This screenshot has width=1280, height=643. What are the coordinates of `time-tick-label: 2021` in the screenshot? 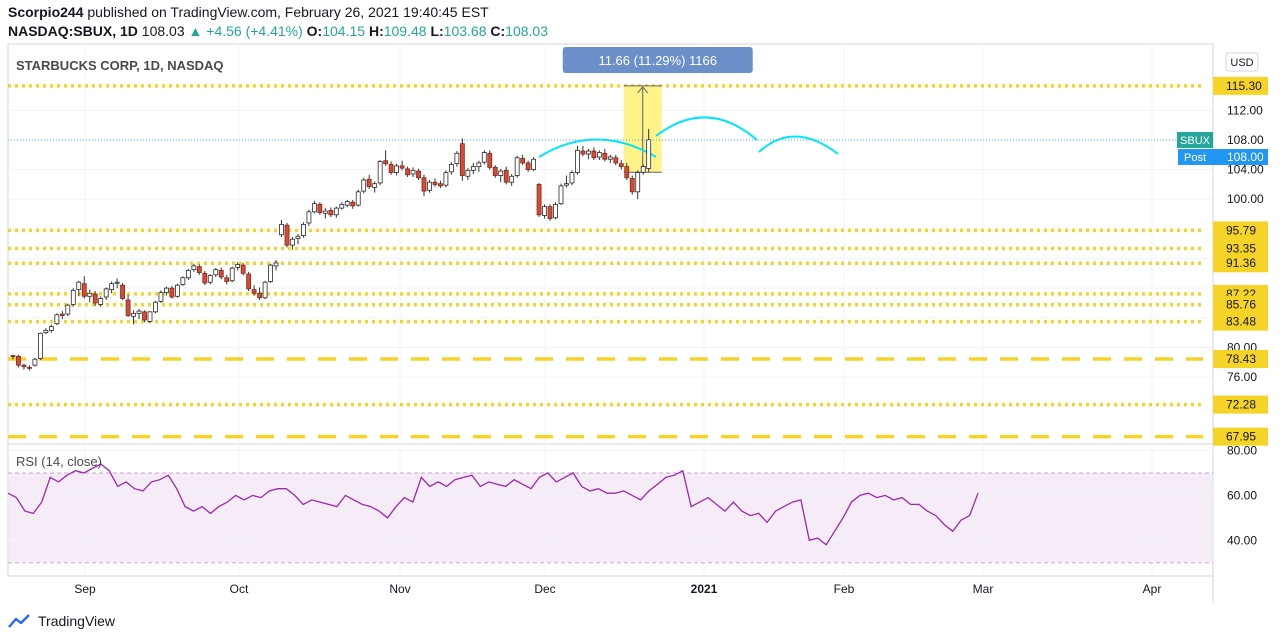 It's located at (704, 589).